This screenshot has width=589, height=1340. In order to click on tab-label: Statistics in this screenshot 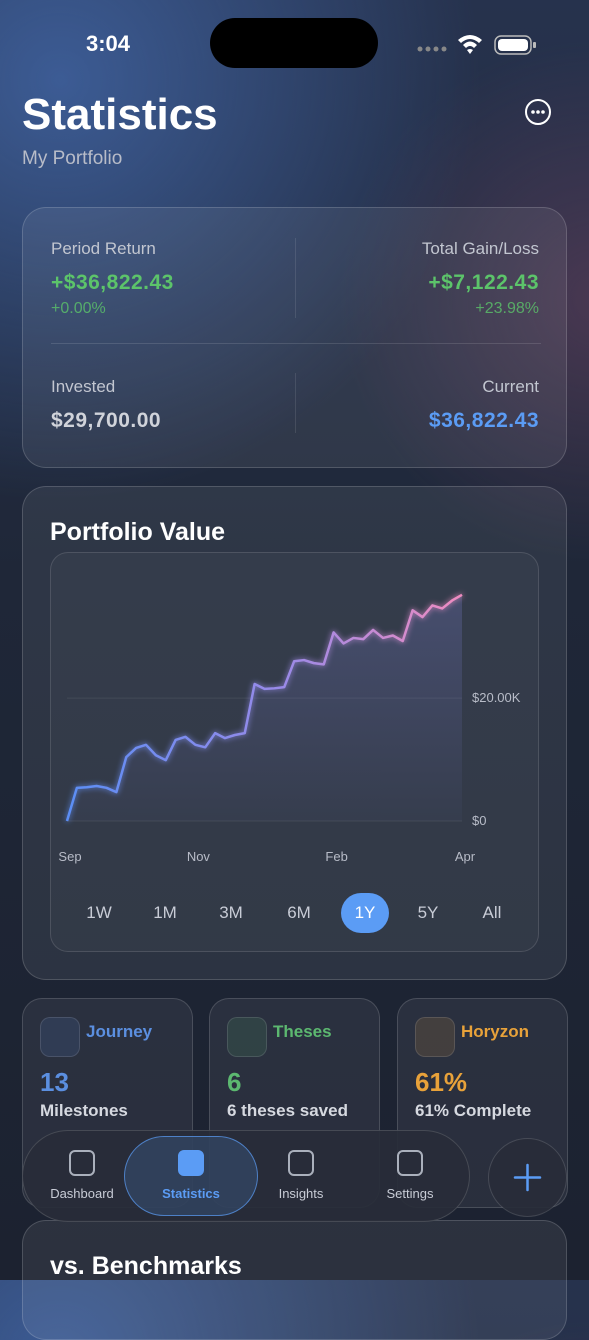, I will do `click(191, 1193)`.